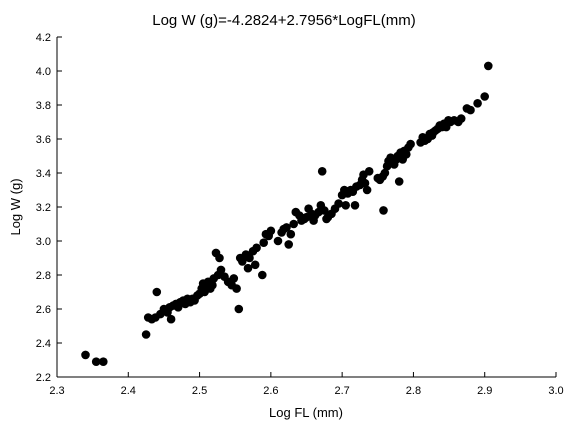 The image size is (571, 428). Describe the element at coordinates (43, 106) in the screenshot. I see `y-tick-label: 3.8` at that location.